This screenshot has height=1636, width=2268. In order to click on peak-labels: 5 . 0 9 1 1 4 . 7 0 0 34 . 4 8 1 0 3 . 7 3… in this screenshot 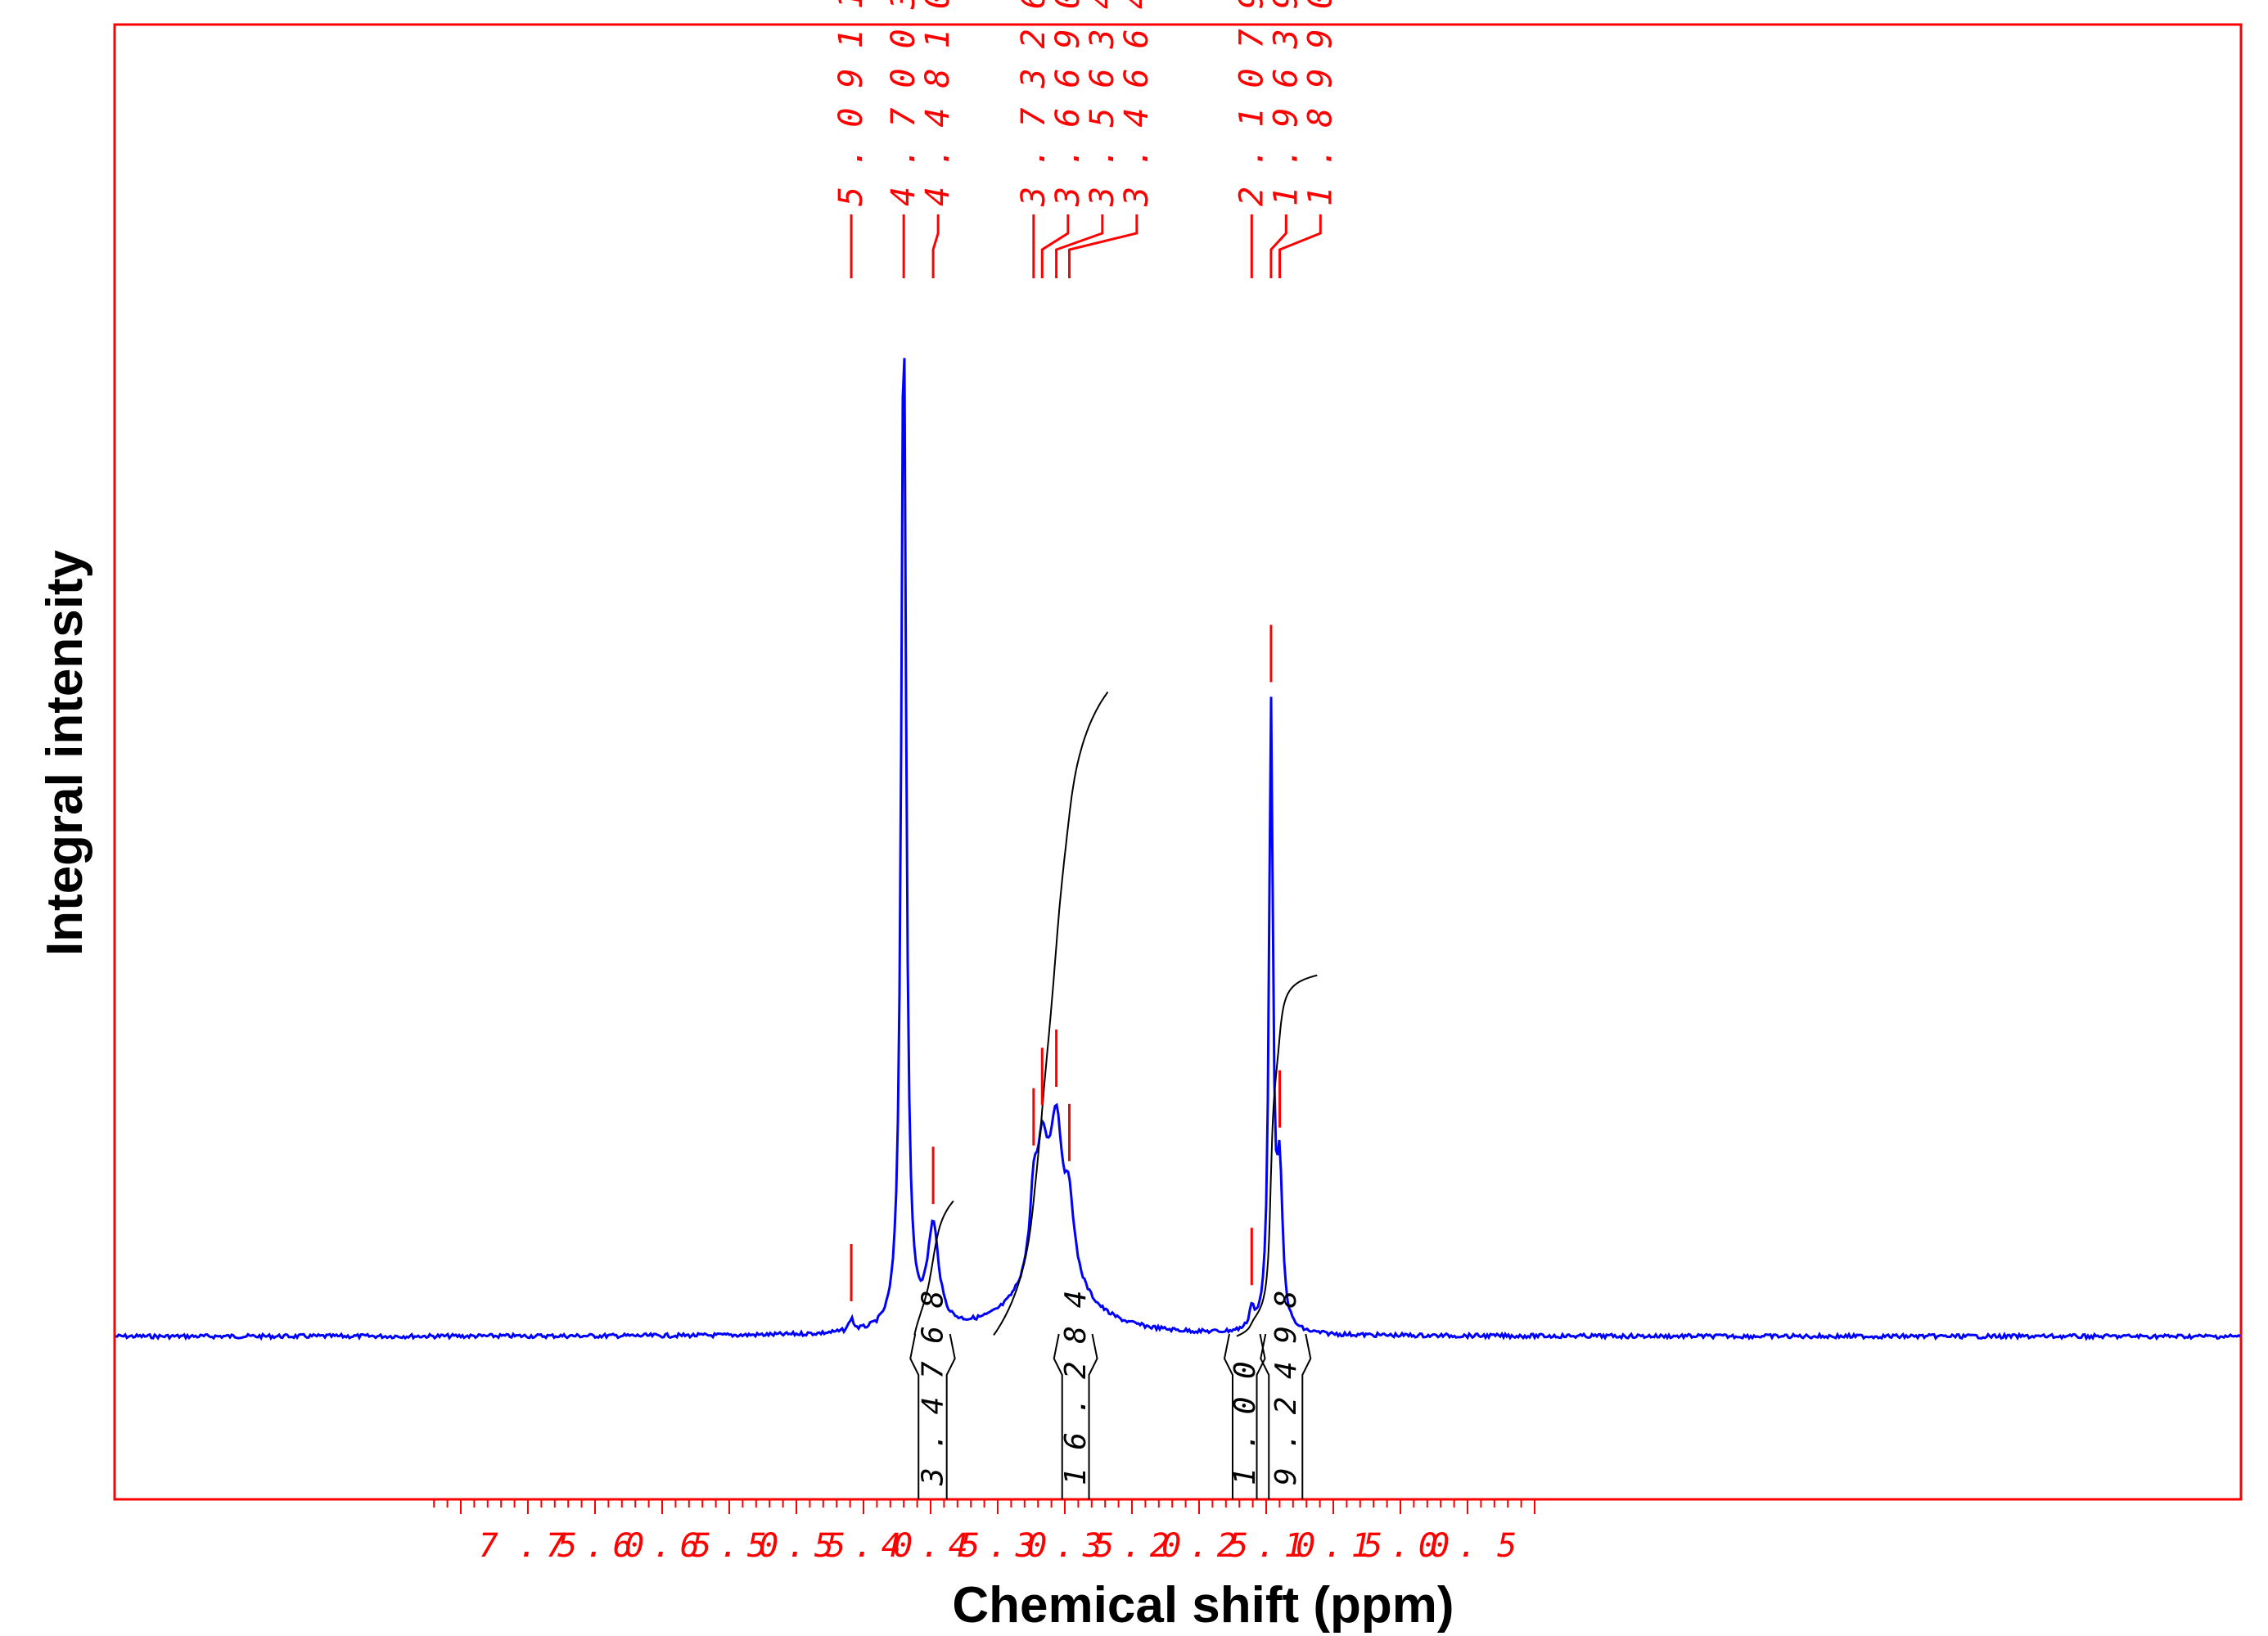, I will do `click(1085, 139)`.